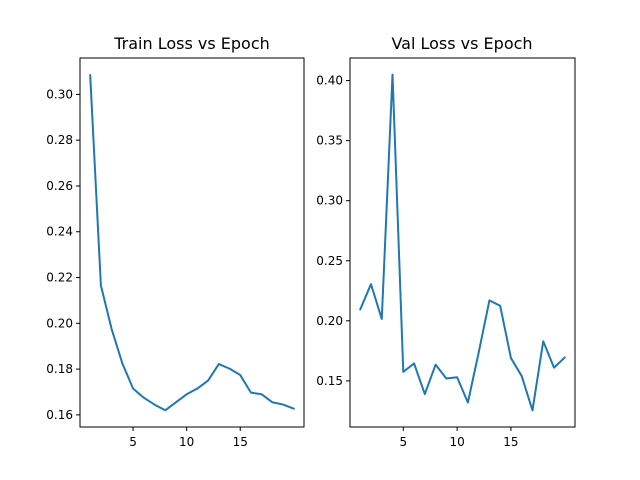  Describe the element at coordinates (59, 140) in the screenshot. I see `y-tick-label: 0.28` at that location.